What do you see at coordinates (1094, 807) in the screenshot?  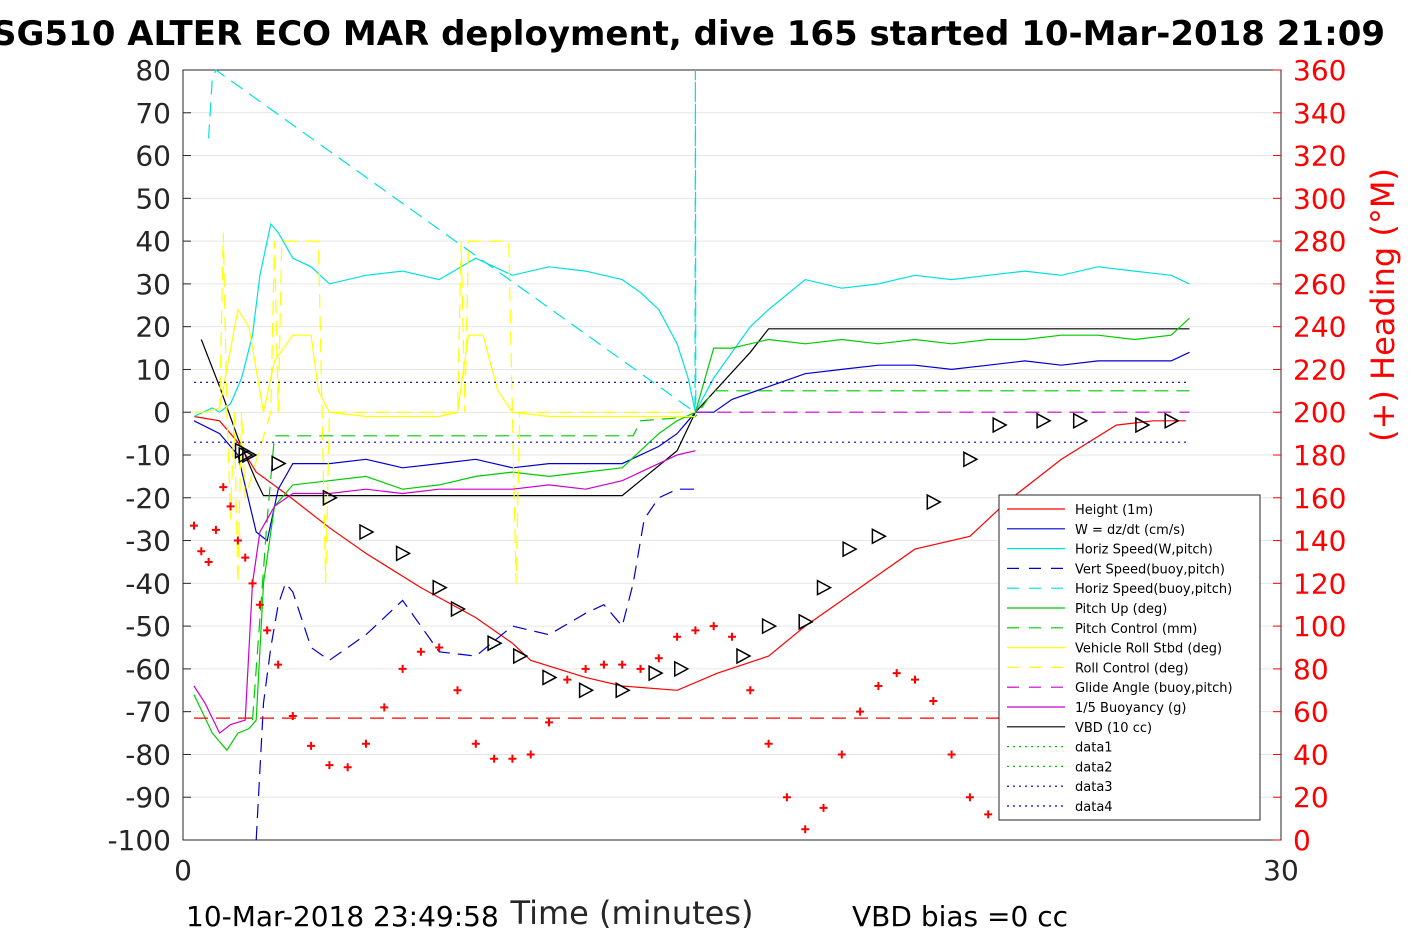 I see `legend-label: data4` at bounding box center [1094, 807].